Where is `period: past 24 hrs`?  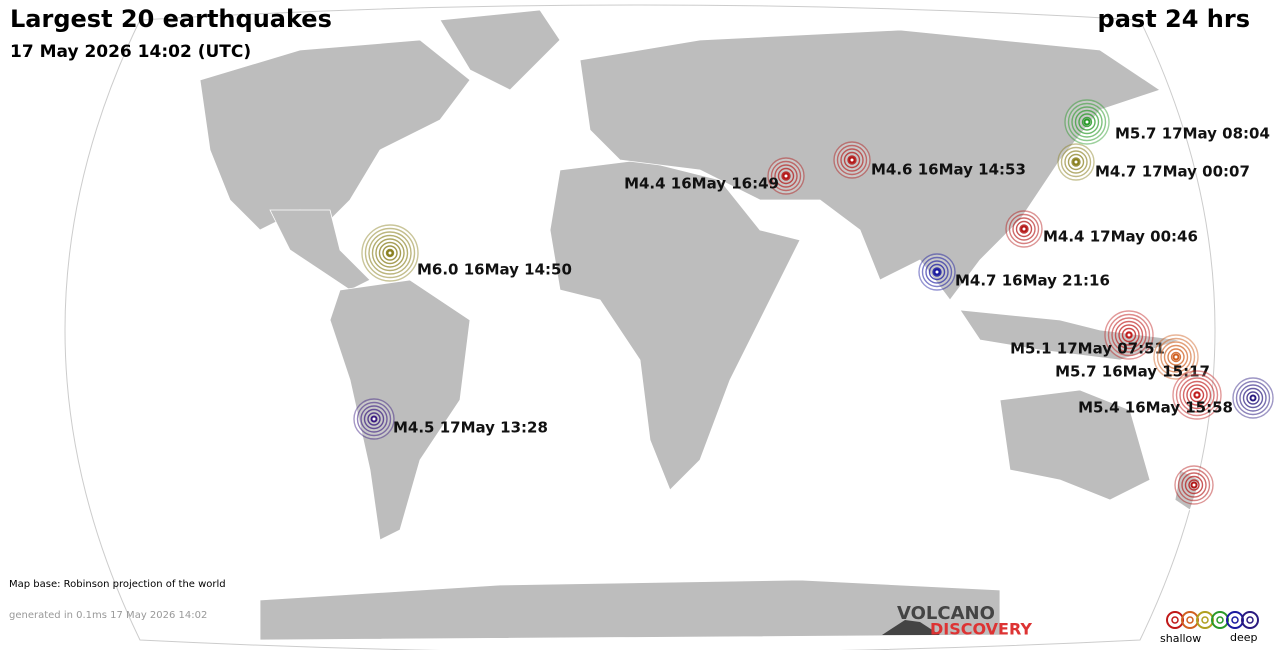
period: past 24 hrs is located at coordinates (1174, 19).